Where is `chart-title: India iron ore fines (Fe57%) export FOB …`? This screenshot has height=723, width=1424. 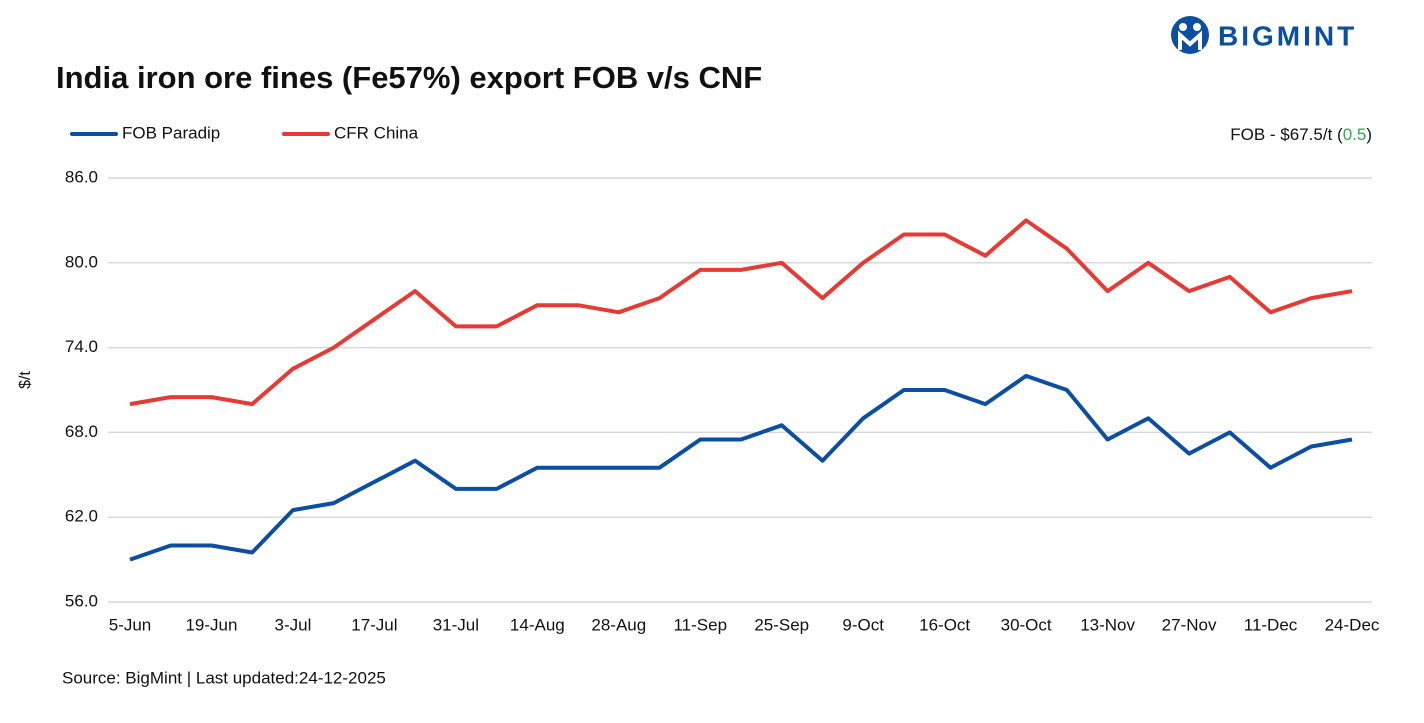 chart-title: India iron ore fines (Fe57%) export FOB … is located at coordinates (409, 77).